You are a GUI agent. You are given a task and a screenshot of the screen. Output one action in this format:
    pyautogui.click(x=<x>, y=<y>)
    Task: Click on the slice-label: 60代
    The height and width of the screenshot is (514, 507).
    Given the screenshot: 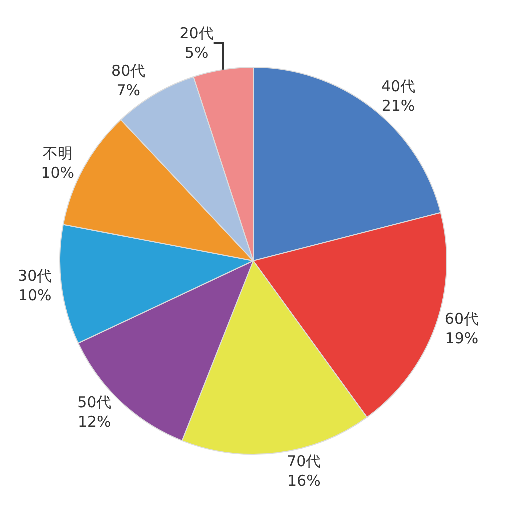 What is the action you would take?
    pyautogui.click(x=462, y=319)
    